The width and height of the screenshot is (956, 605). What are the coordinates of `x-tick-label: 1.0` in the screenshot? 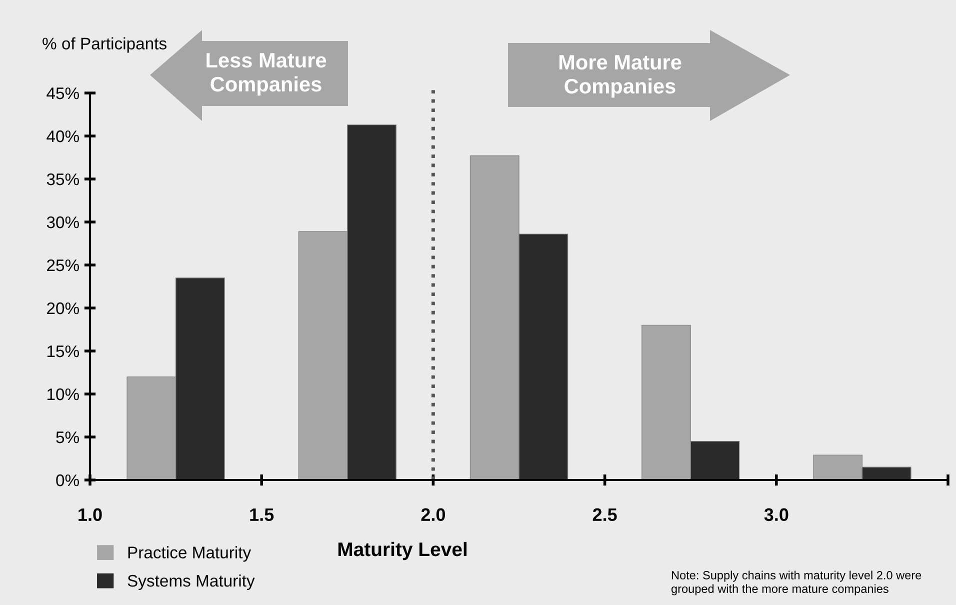 It's located at (90, 515).